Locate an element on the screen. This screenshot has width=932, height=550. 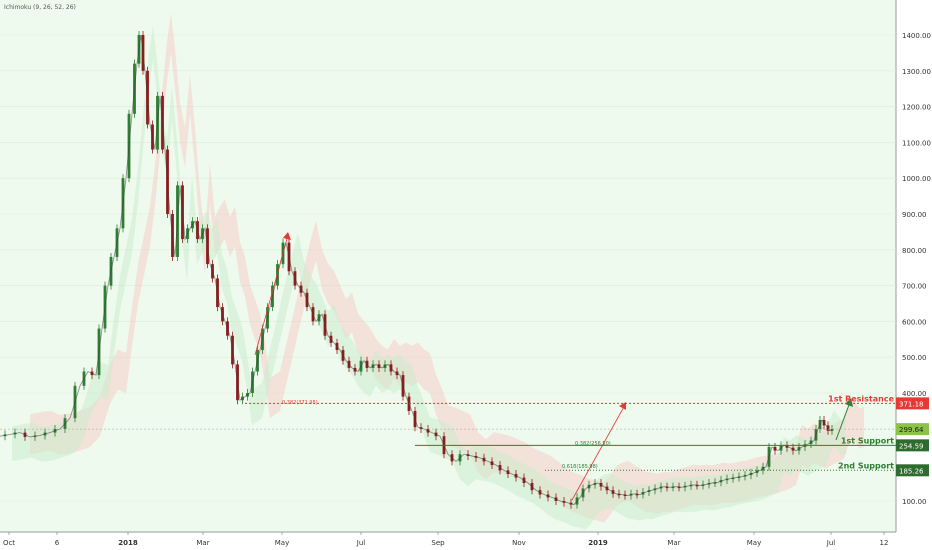
x-tick-label: Sep is located at coordinates (438, 543).